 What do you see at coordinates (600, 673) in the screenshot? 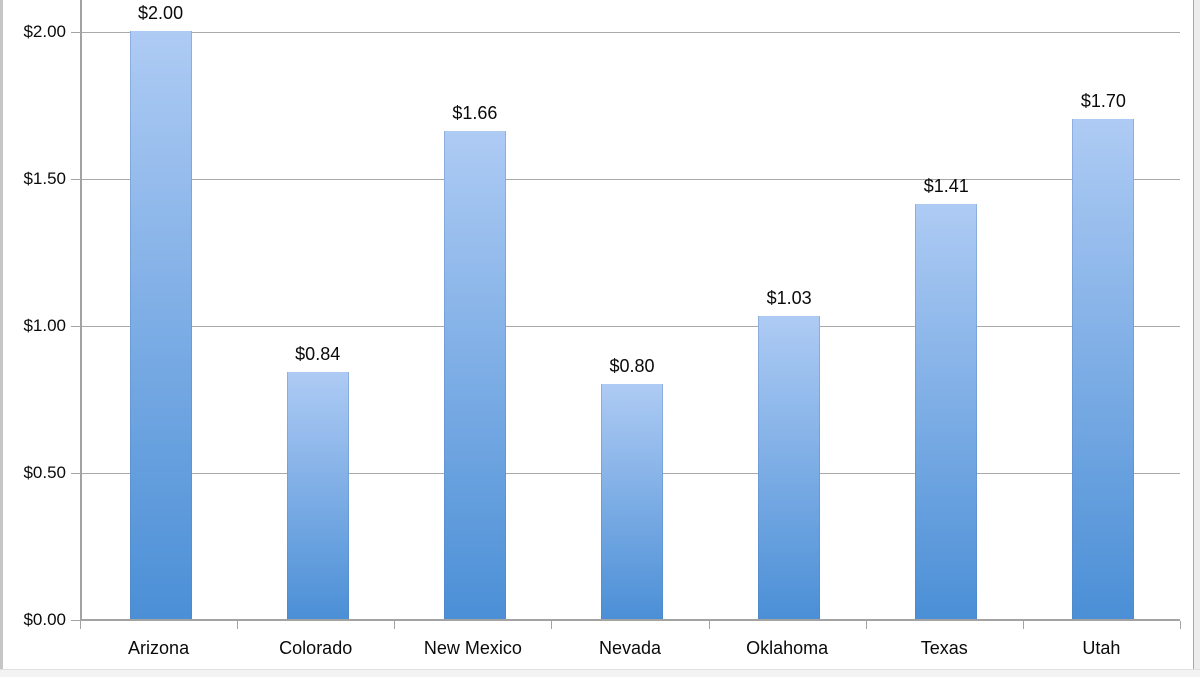
I see `window-edge-bottom` at bounding box center [600, 673].